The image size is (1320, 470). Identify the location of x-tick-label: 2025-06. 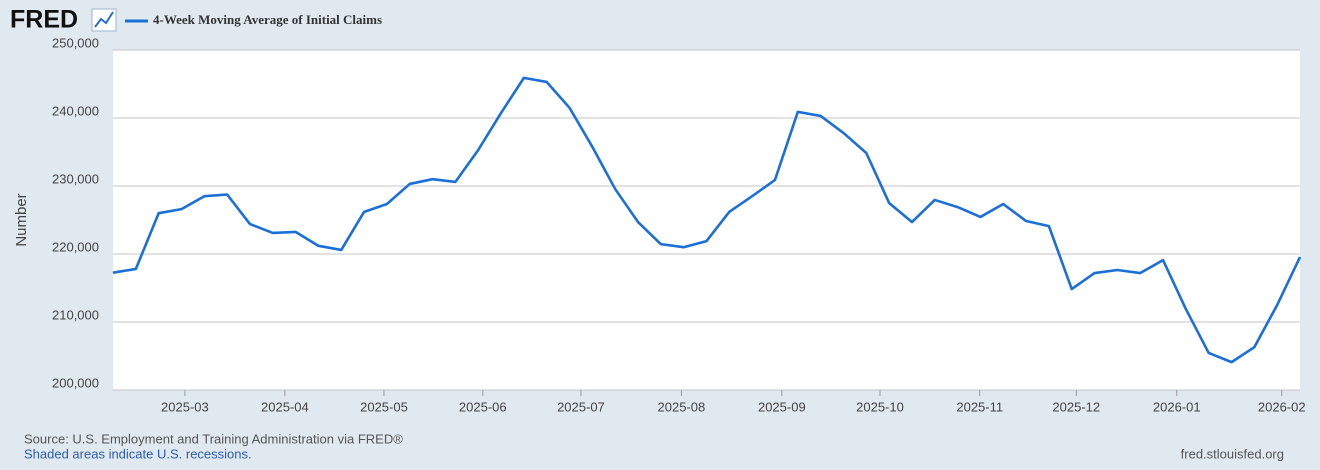
(483, 406).